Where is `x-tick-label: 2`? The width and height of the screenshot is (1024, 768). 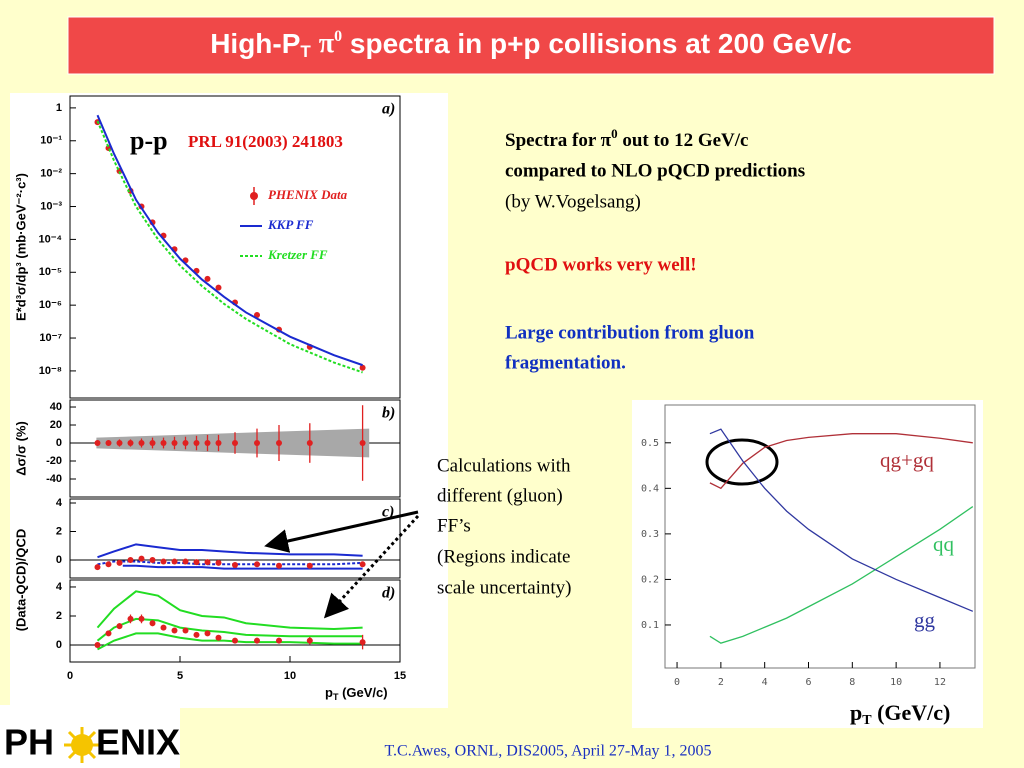 x-tick-label: 2 is located at coordinates (721, 682).